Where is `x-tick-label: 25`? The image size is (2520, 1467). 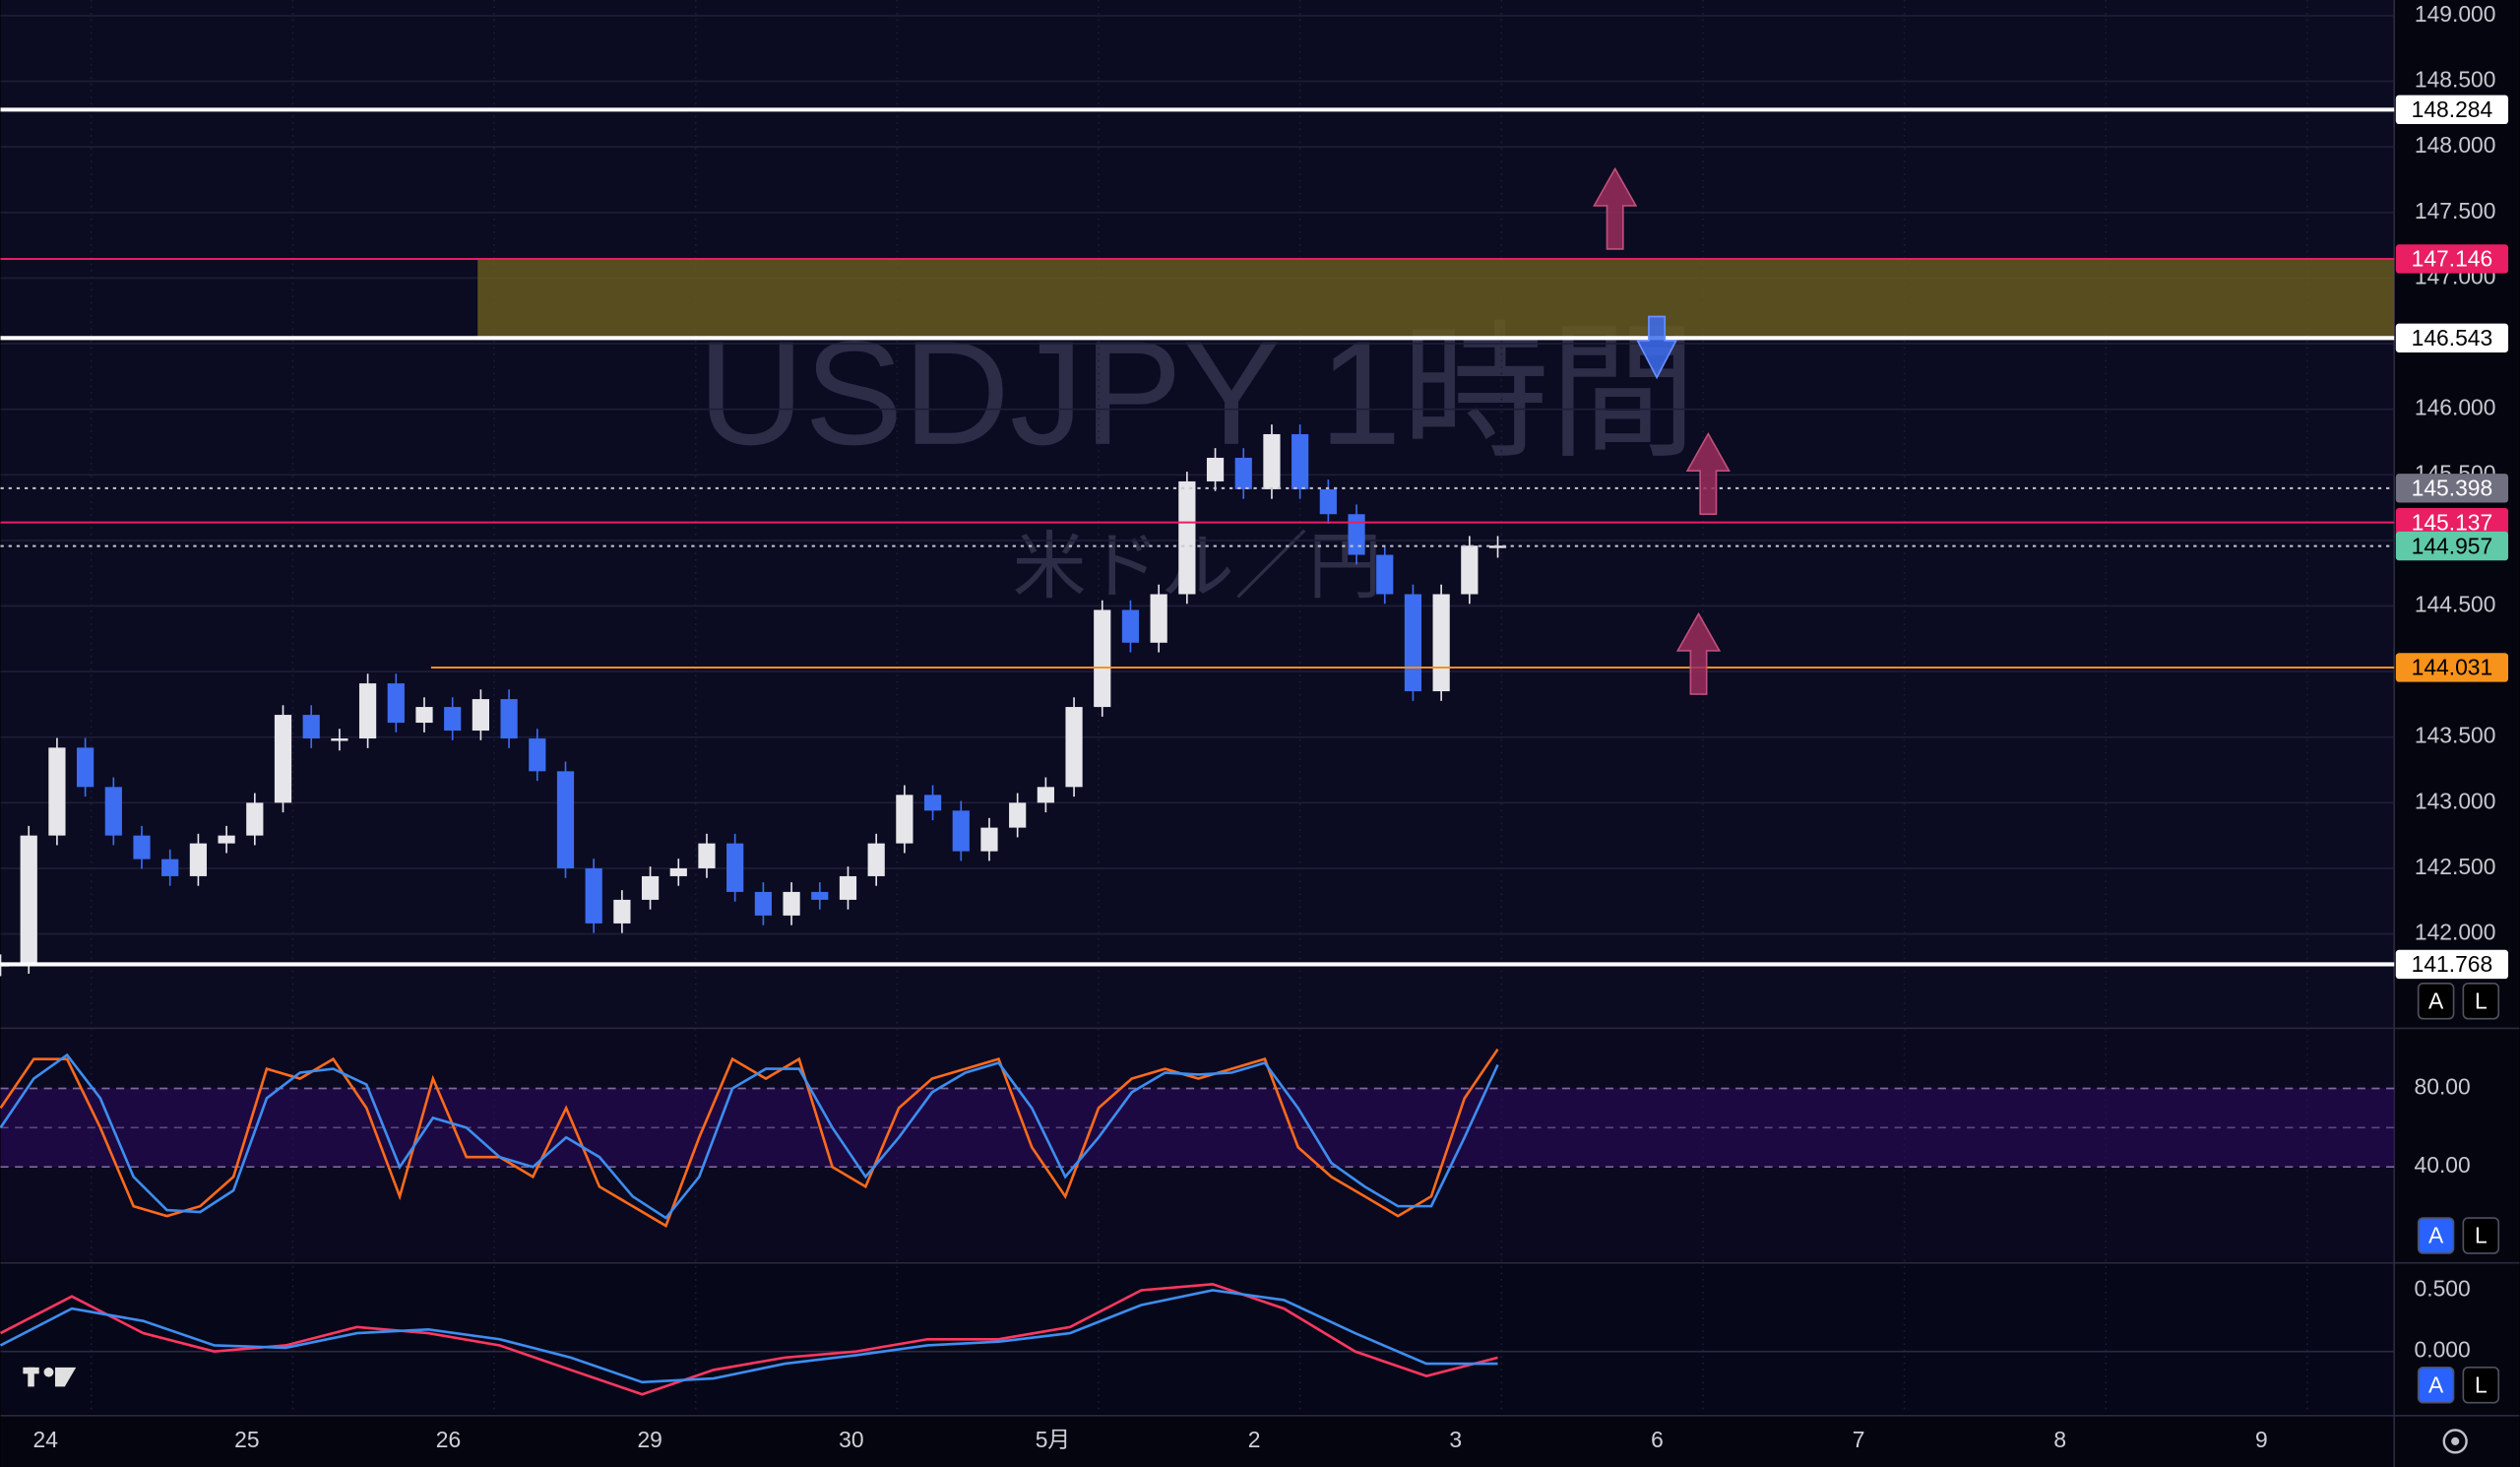
x-tick-label: 25 is located at coordinates (246, 1439).